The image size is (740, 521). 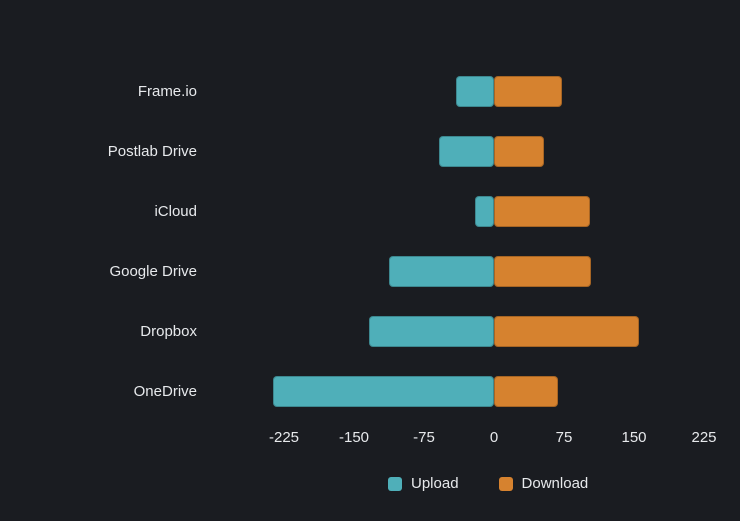 What do you see at coordinates (284, 437) in the screenshot?
I see `x-tick--225: -225` at bounding box center [284, 437].